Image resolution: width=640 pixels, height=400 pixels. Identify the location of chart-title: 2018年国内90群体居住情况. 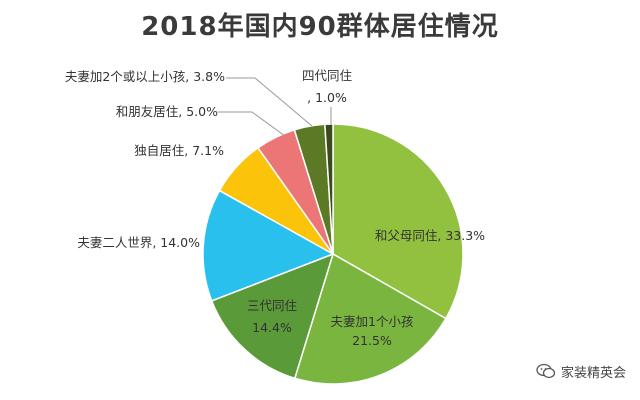
(320, 27).